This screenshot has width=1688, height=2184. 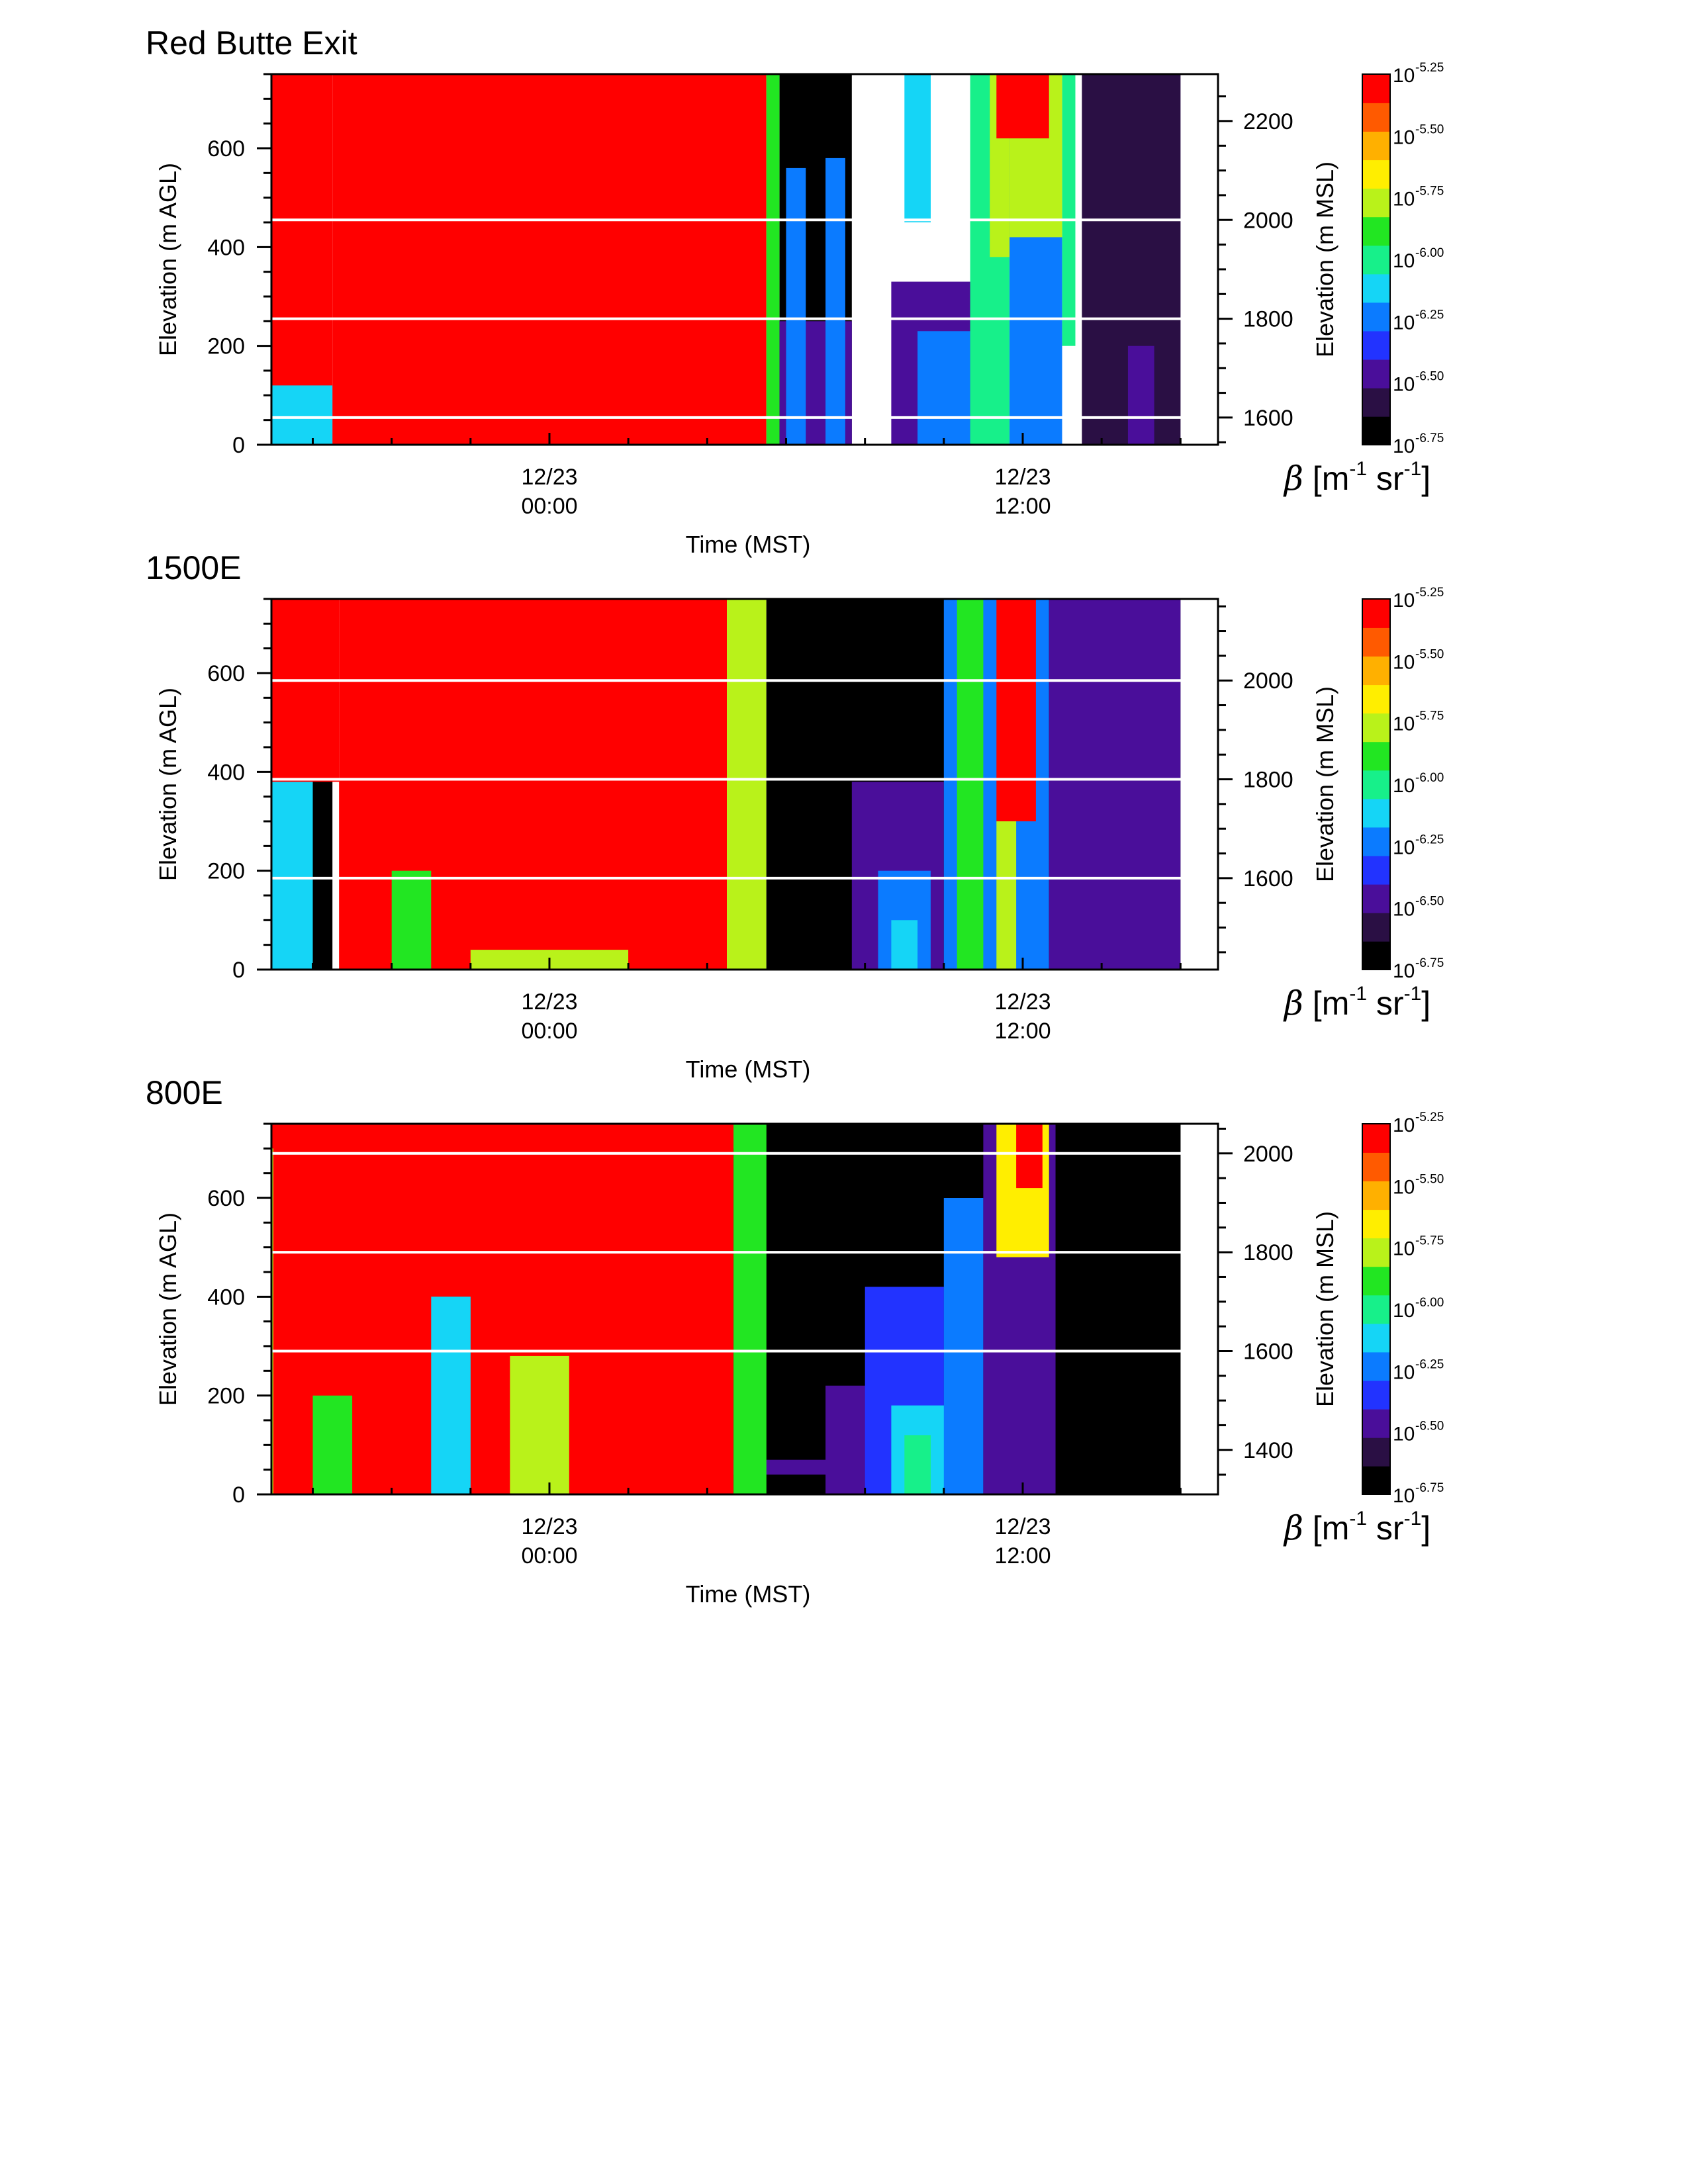 I want to click on panel-title: Red Butte Exit, so click(x=251, y=43).